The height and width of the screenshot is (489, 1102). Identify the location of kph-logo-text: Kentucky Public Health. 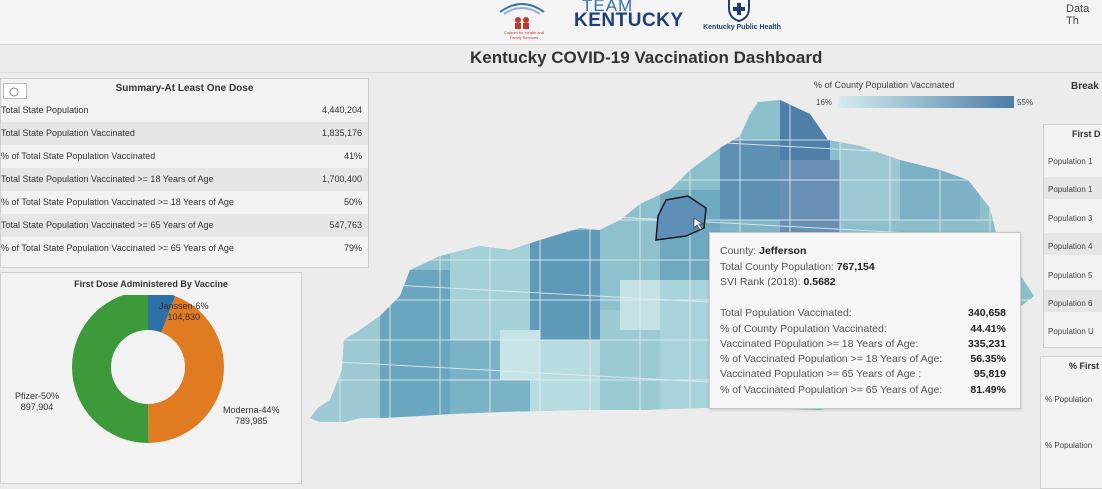
(742, 27).